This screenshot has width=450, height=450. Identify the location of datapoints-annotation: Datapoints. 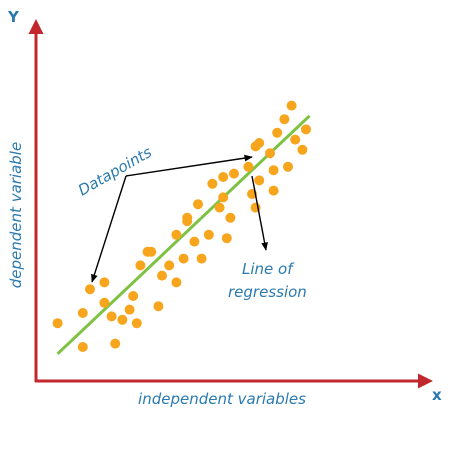
(164, 213).